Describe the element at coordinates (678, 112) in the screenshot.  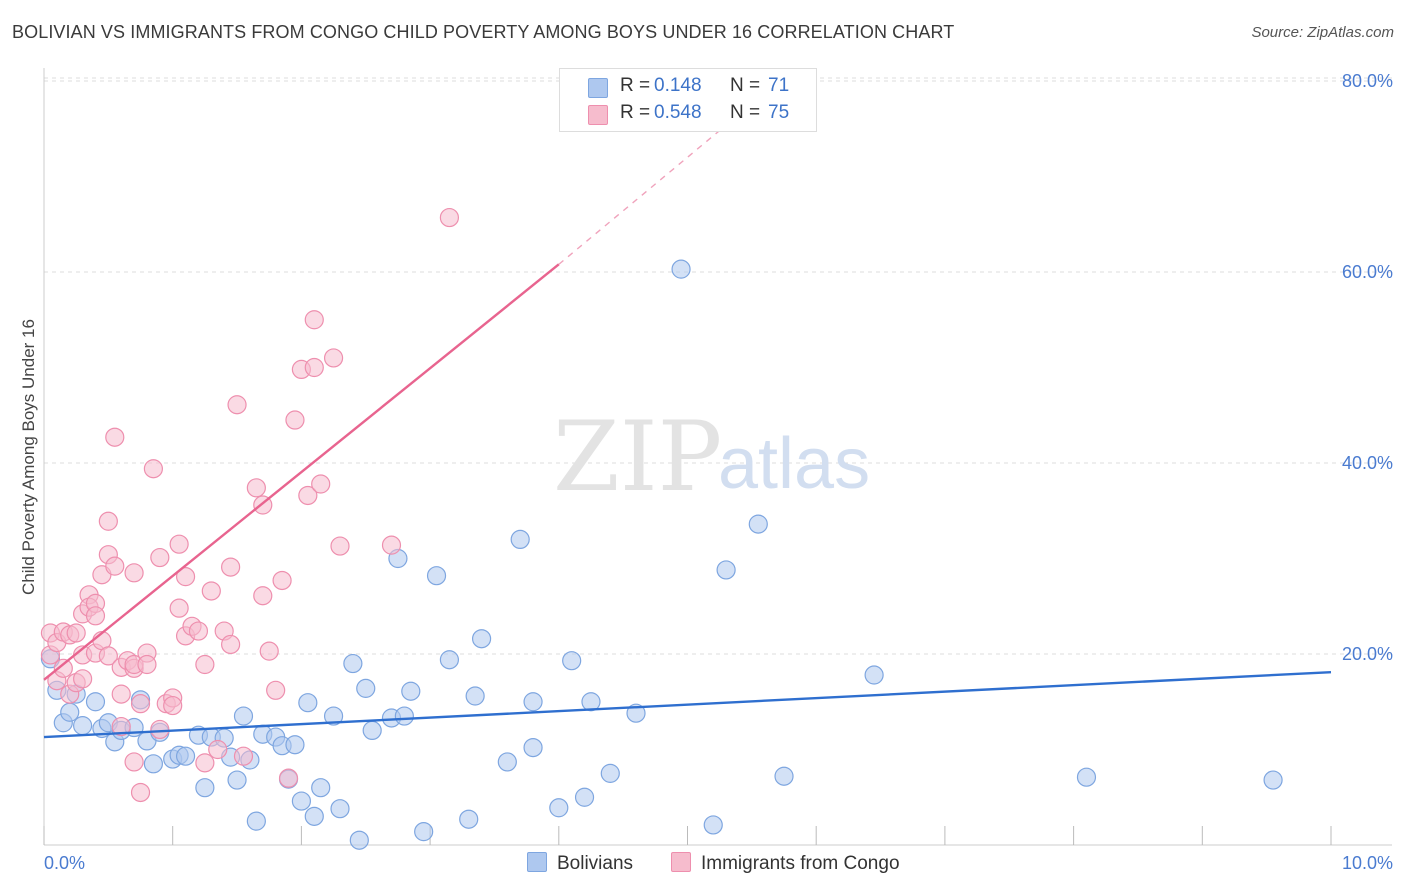
I see `r-value: 0.548` at that location.